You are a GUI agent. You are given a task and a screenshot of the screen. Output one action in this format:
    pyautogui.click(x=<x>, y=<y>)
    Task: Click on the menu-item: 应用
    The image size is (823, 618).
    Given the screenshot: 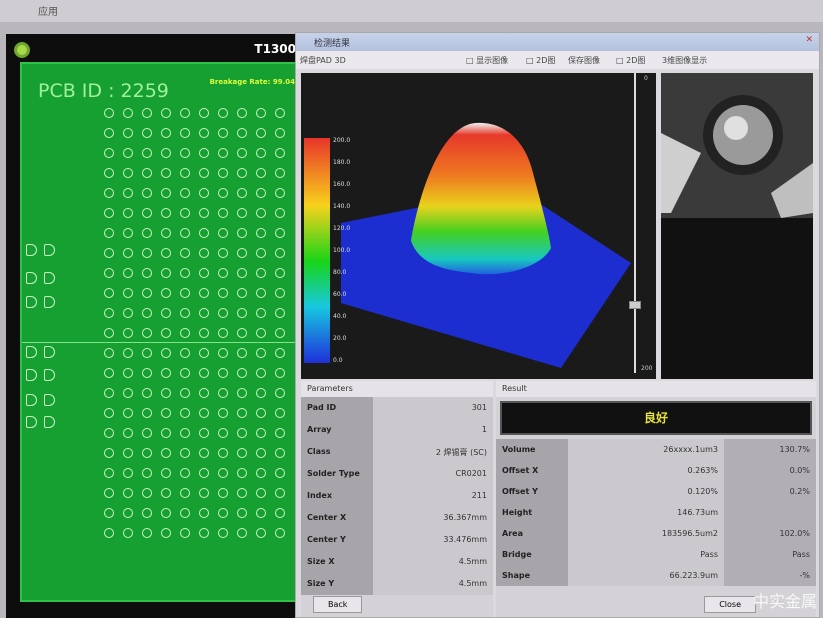 What is the action you would take?
    pyautogui.click(x=48, y=12)
    